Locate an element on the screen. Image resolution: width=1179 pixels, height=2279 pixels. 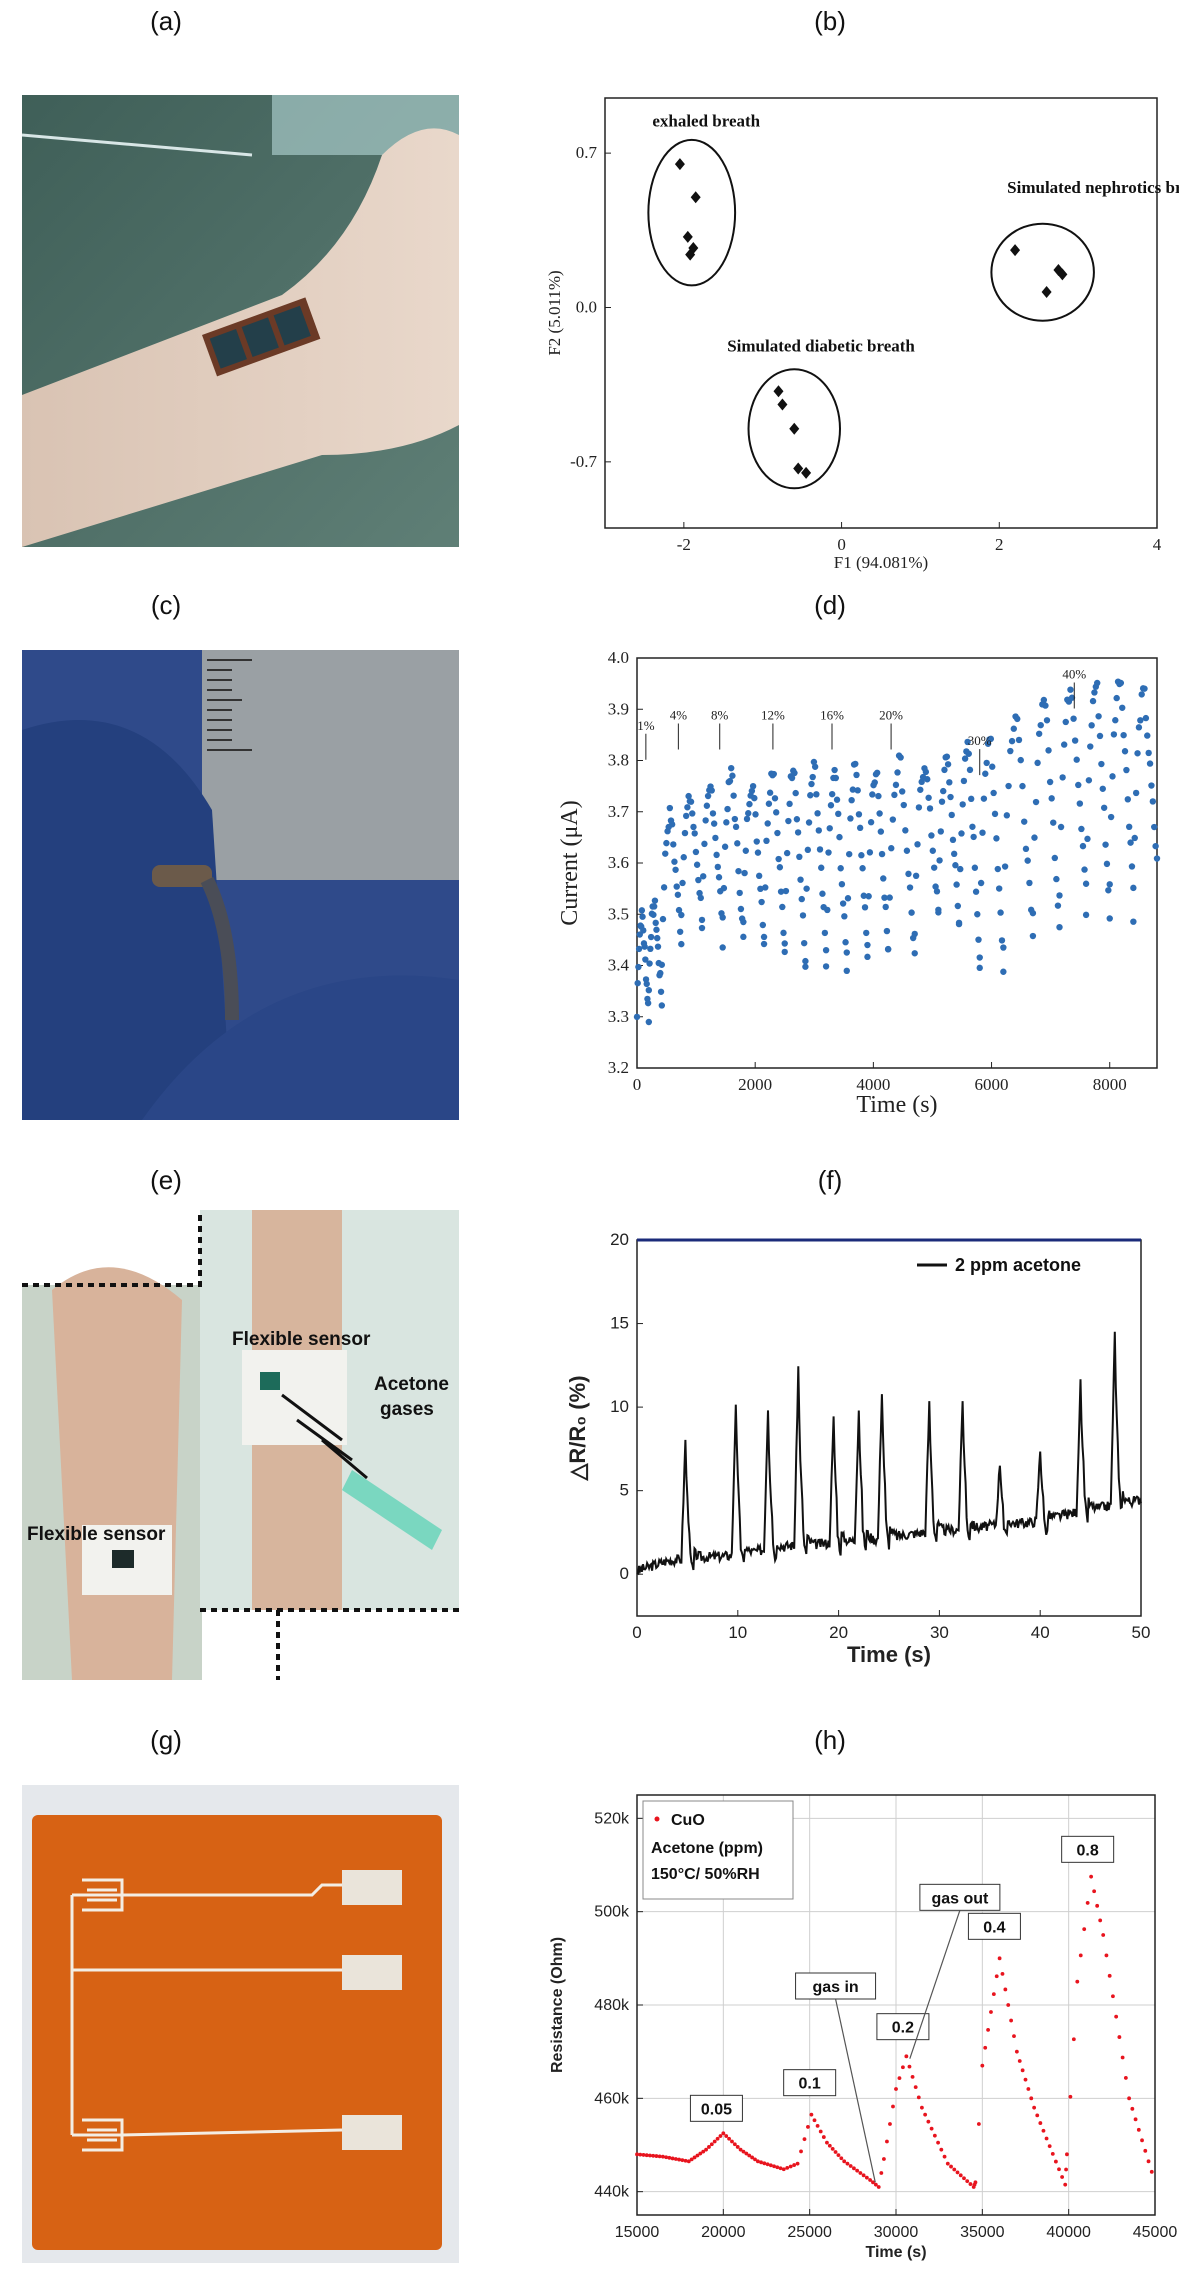
cluster-ellipse is located at coordinates (1042, 272).